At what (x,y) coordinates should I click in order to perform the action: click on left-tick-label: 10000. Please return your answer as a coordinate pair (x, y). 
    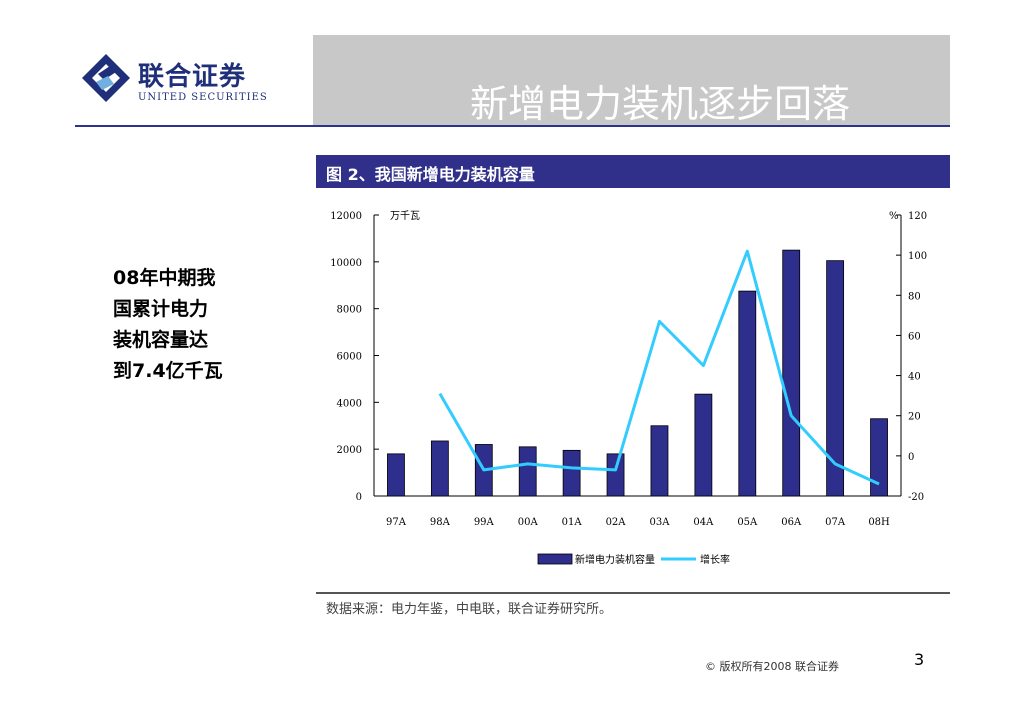
    Looking at the image, I should click on (346, 263).